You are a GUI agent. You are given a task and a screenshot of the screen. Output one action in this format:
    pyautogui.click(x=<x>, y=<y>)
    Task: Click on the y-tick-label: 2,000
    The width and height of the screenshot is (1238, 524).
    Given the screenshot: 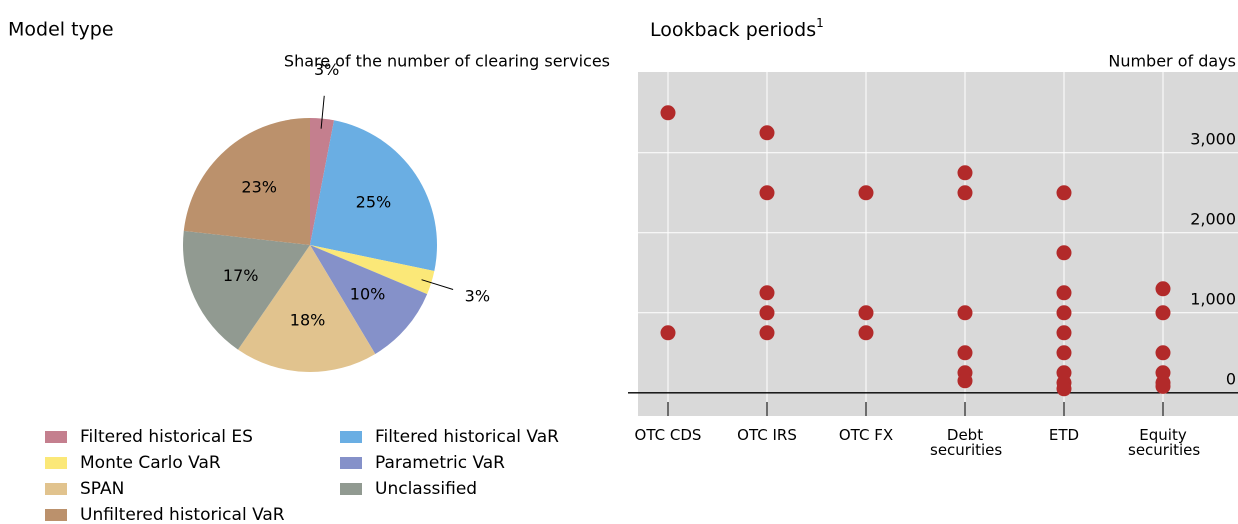 What is the action you would take?
    pyautogui.click(x=1213, y=218)
    